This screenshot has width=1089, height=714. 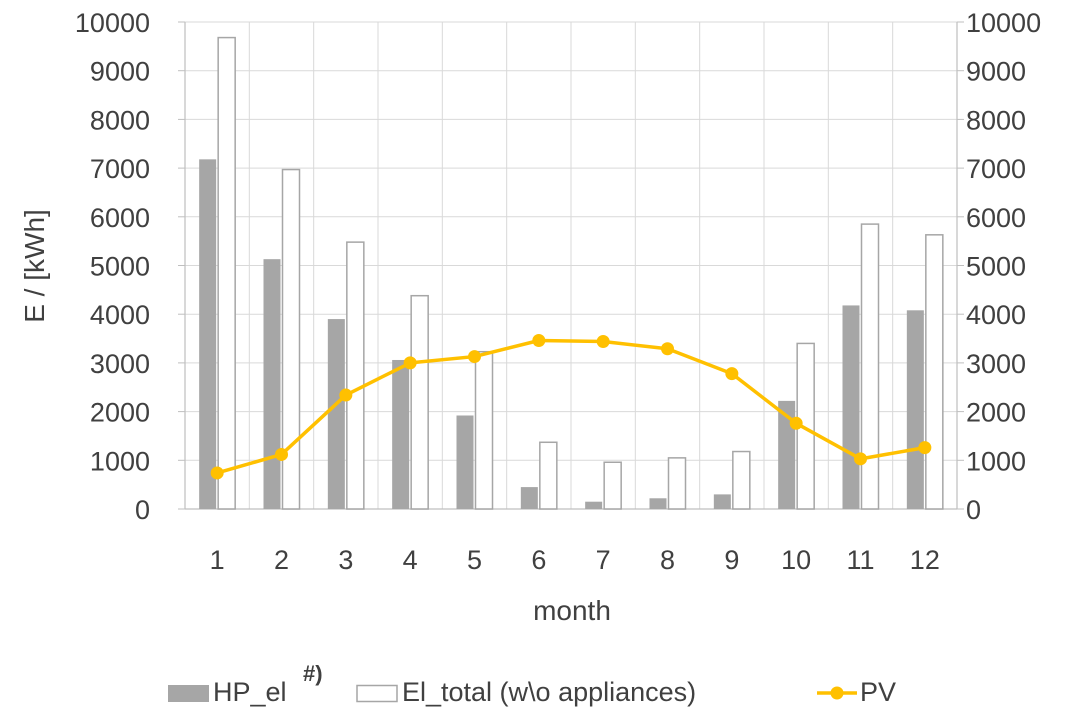 What do you see at coordinates (120, 72) in the screenshot?
I see `y-tick-label: 9000` at bounding box center [120, 72].